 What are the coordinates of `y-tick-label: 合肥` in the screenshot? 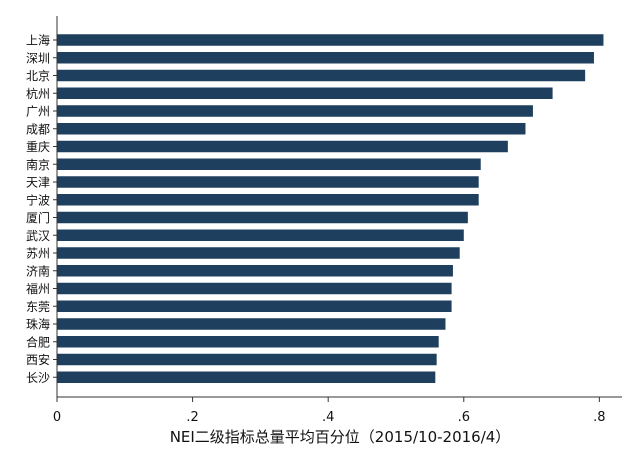 It's located at (38, 341).